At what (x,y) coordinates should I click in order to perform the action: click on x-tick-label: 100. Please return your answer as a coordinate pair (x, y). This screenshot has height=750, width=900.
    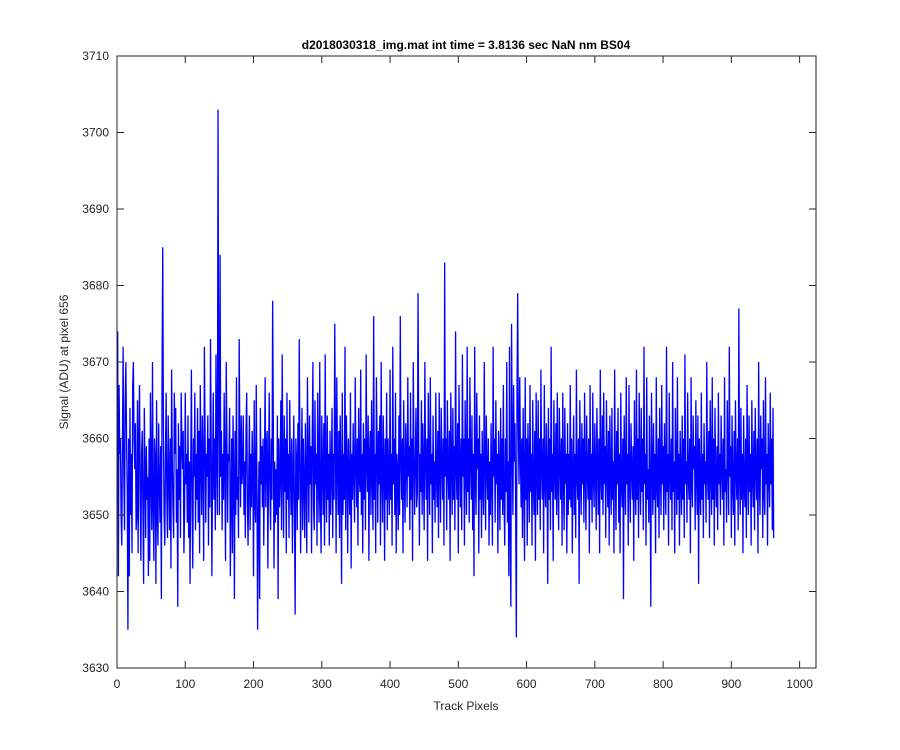
    Looking at the image, I should click on (185, 684).